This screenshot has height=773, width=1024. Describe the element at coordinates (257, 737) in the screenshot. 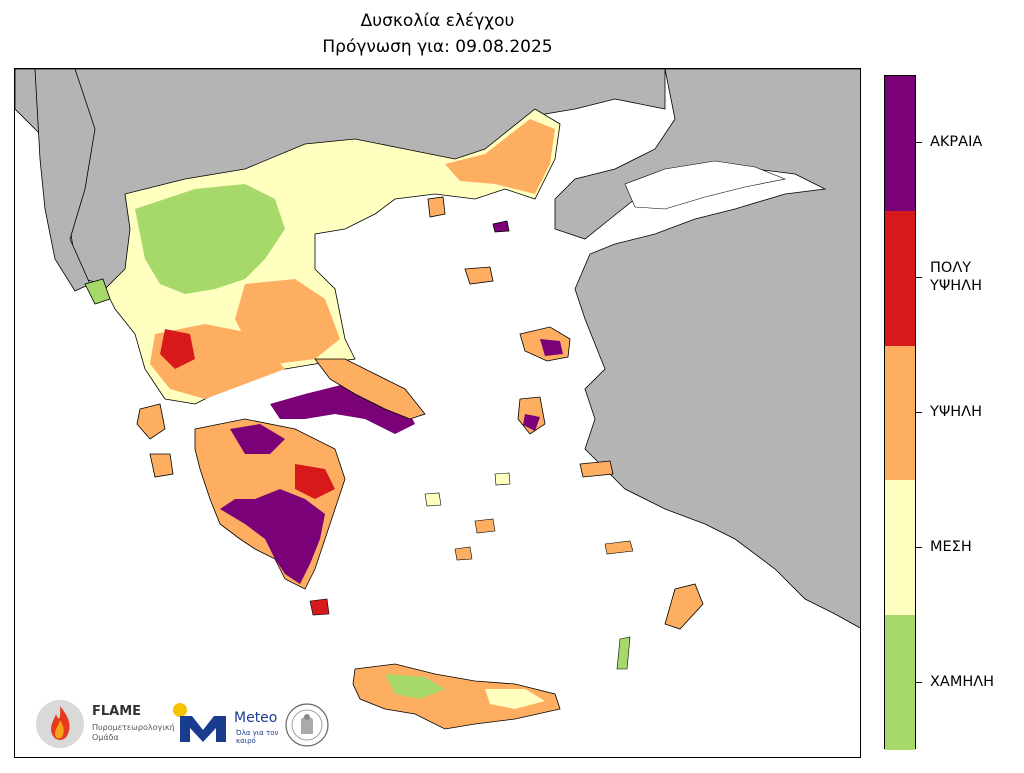

I see `meteo-logo-subtitle: Όλα για τον καιρό` at that location.